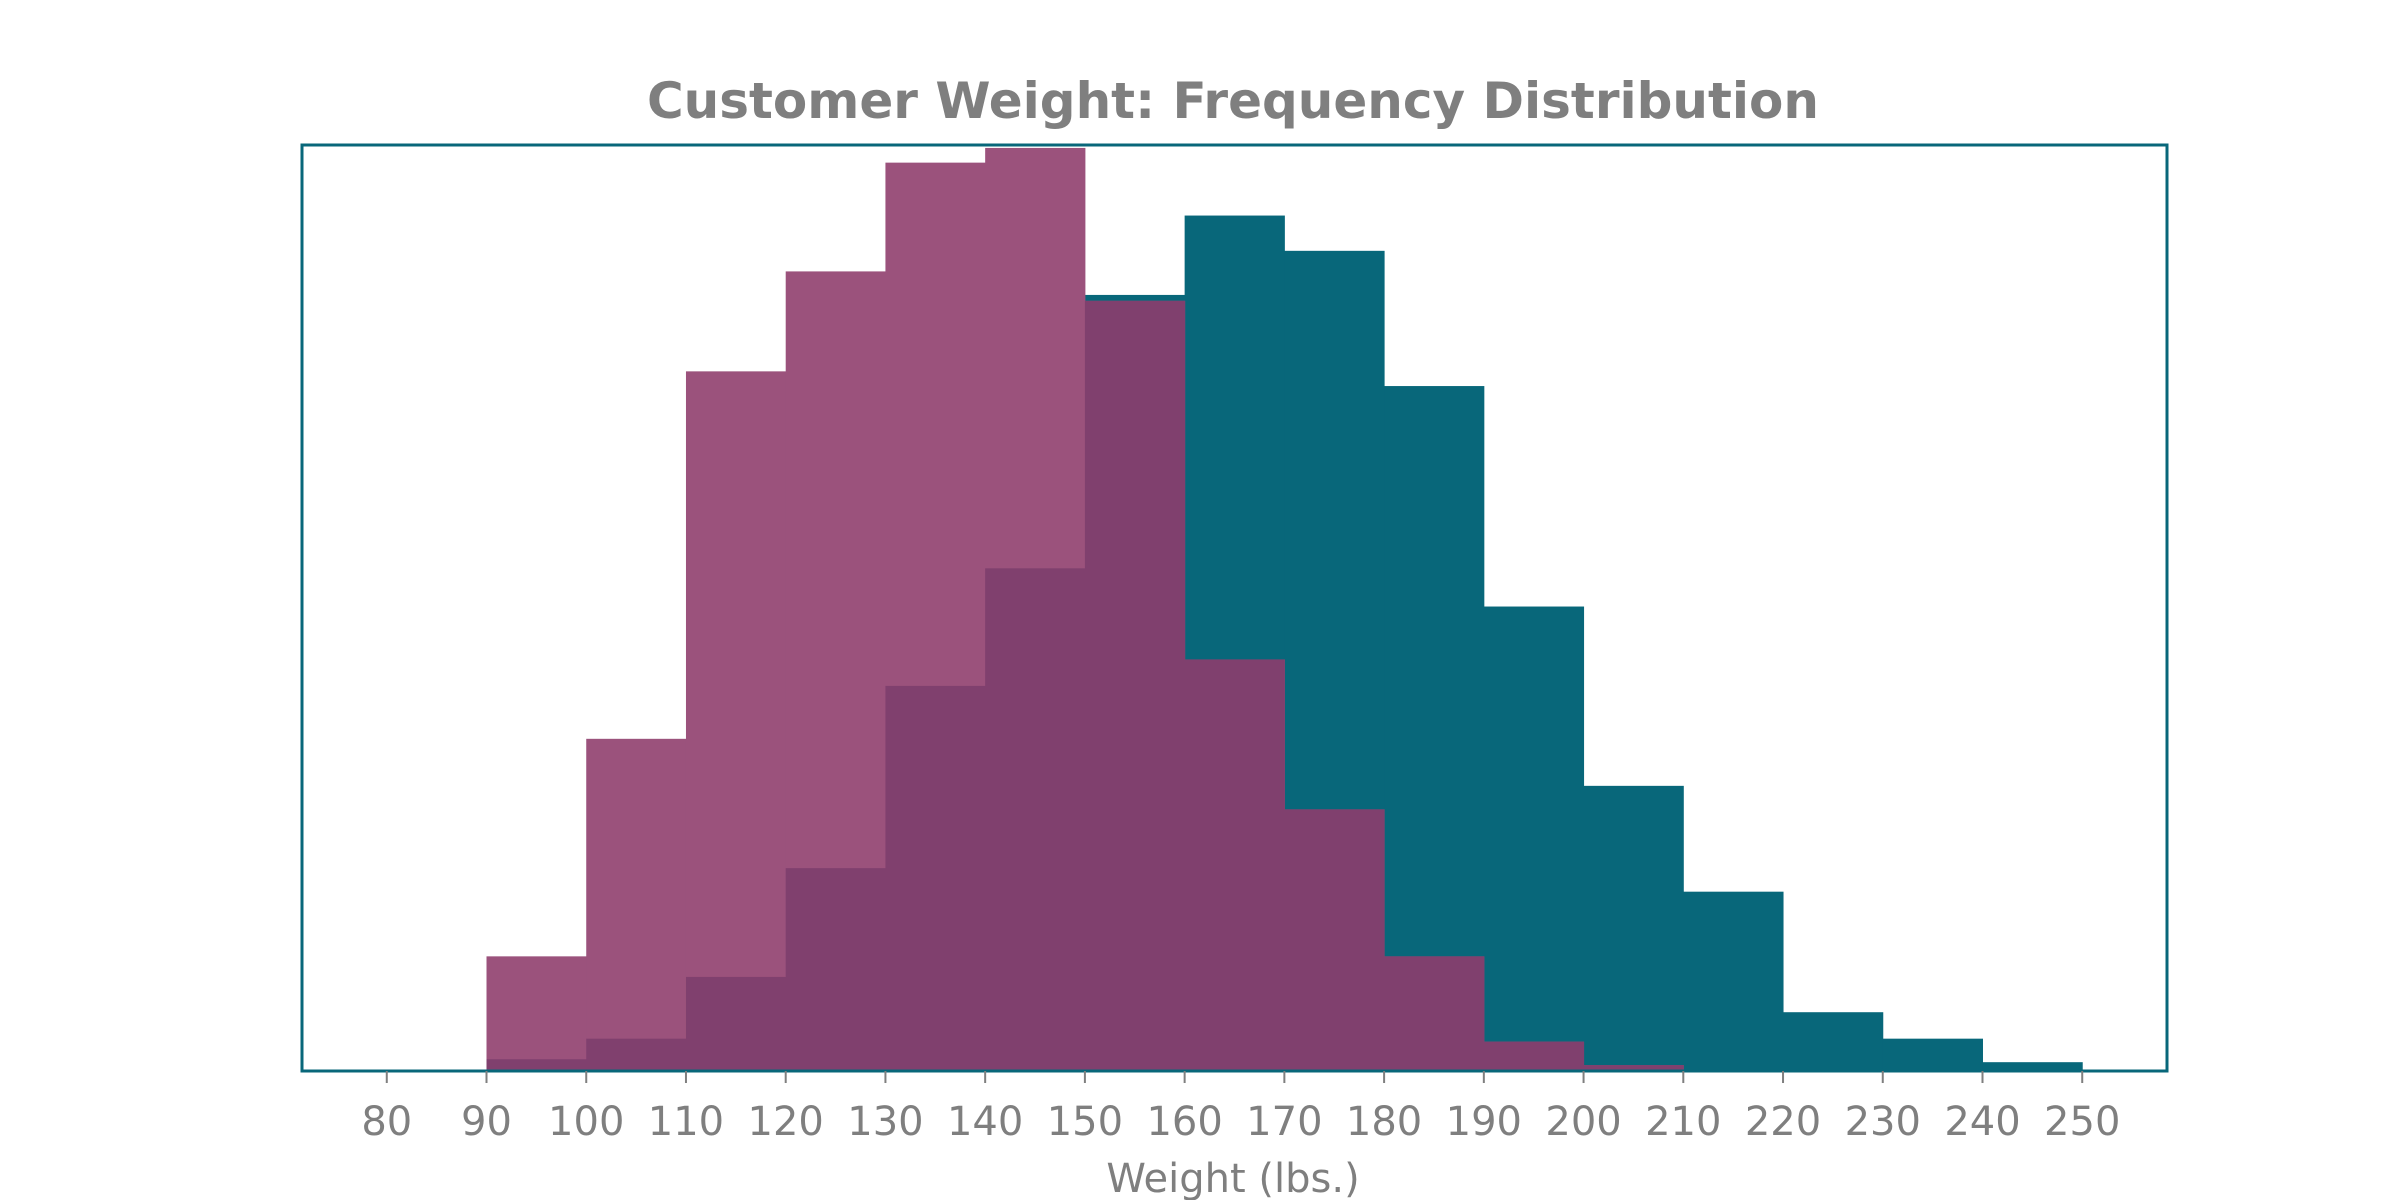 The width and height of the screenshot is (2400, 1200). I want to click on x-tick-label: 90, so click(486, 1122).